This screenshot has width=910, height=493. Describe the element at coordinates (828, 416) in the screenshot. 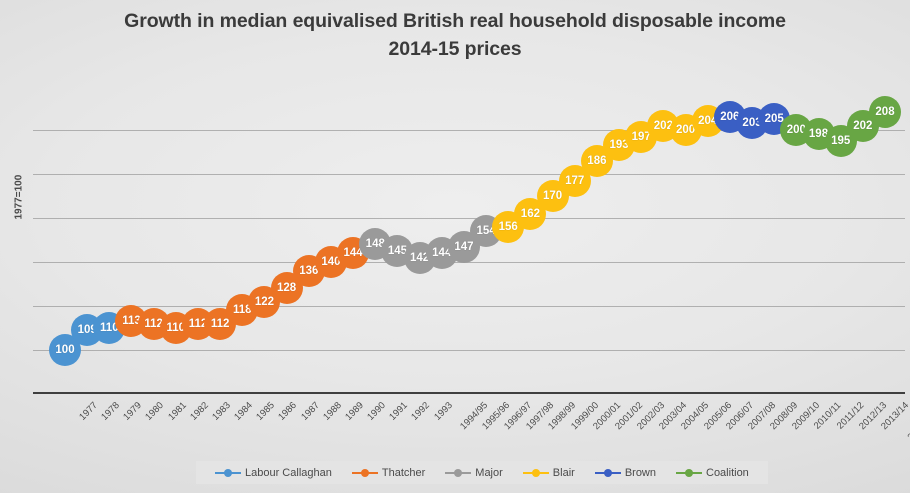

I see `x-axis-tick-label: 2010/11` at that location.